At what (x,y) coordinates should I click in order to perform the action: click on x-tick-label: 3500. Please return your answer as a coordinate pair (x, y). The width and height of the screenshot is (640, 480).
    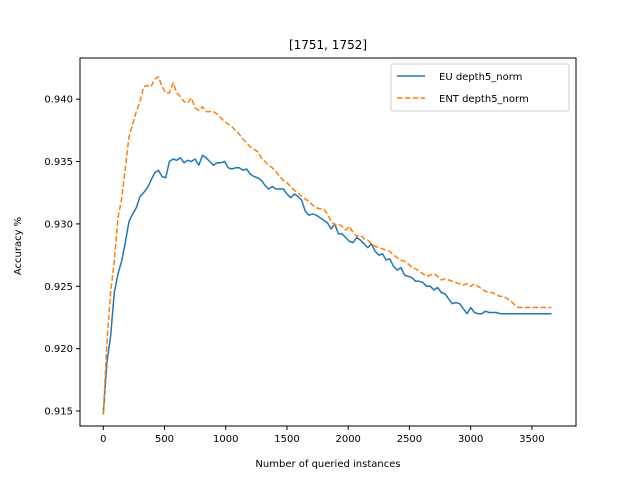
    Looking at the image, I should click on (531, 439).